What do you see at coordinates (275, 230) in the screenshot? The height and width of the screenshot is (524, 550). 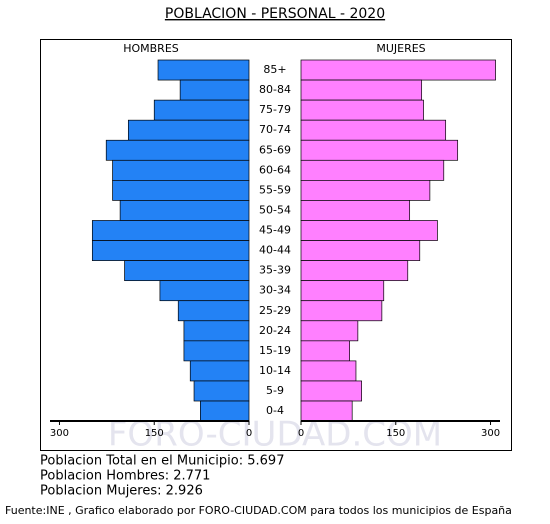 I see `category-label: 45-49` at bounding box center [275, 230].